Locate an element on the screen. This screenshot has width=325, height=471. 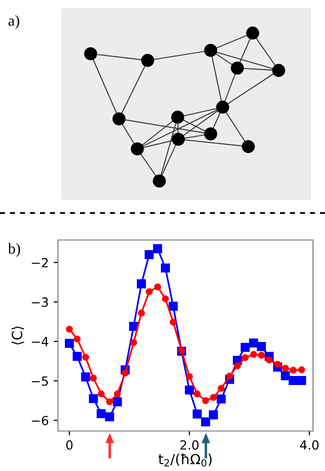
y-tick-label: −3 is located at coordinates (40, 302).